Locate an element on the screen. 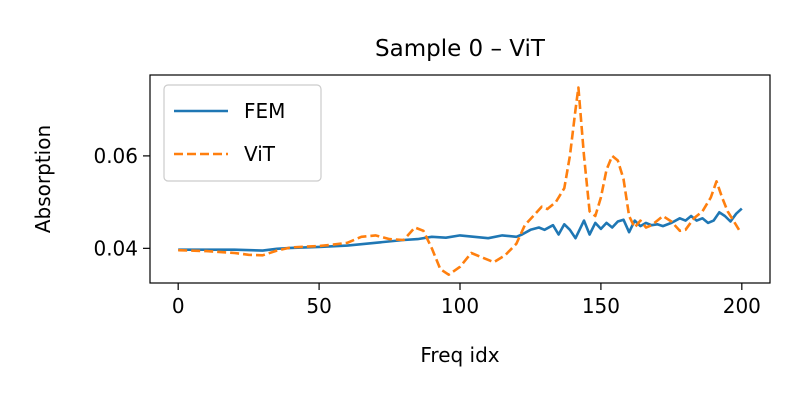 This screenshot has width=800, height=400. y-ticks: 0.04 0.06 is located at coordinates (121, 202).